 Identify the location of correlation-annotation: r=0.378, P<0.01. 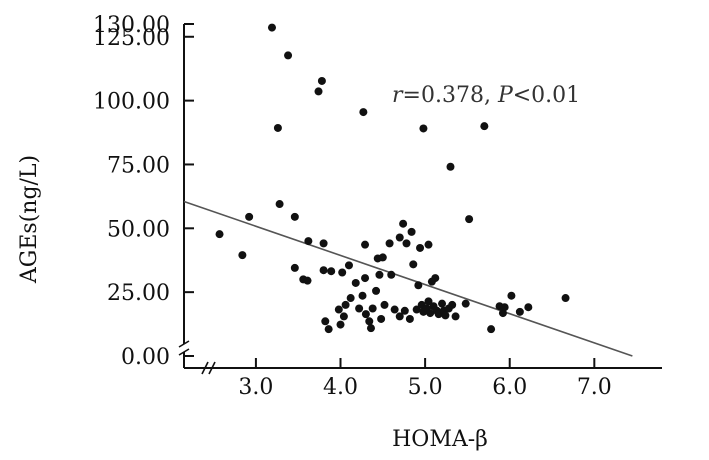
(486, 95).